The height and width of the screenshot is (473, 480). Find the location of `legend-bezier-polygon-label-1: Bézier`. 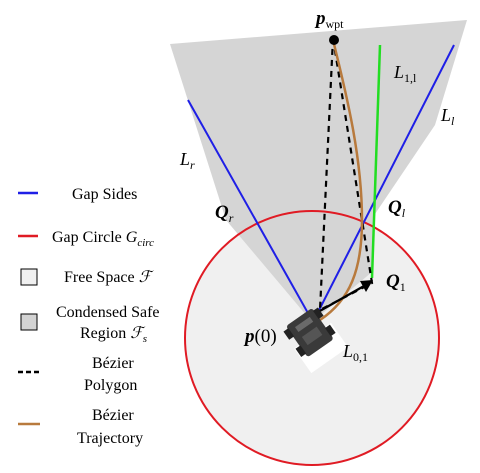

legend-bezier-polygon-label-1: Bézier is located at coordinates (113, 363).